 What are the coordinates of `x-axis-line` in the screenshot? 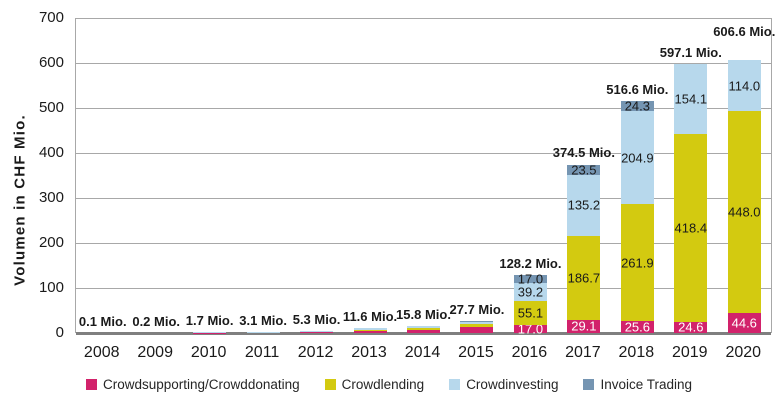 It's located at (423, 333).